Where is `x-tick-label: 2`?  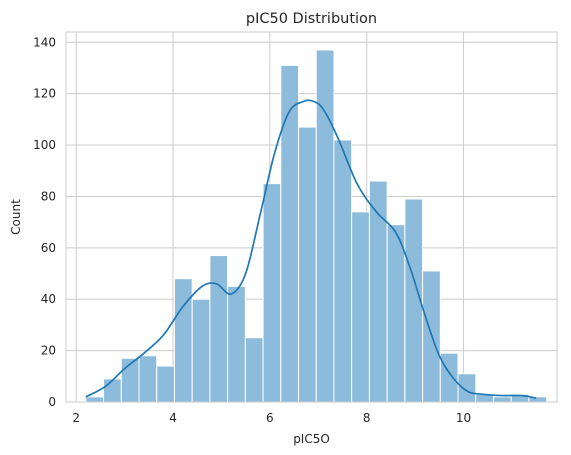
x-tick-label: 2 is located at coordinates (76, 418).